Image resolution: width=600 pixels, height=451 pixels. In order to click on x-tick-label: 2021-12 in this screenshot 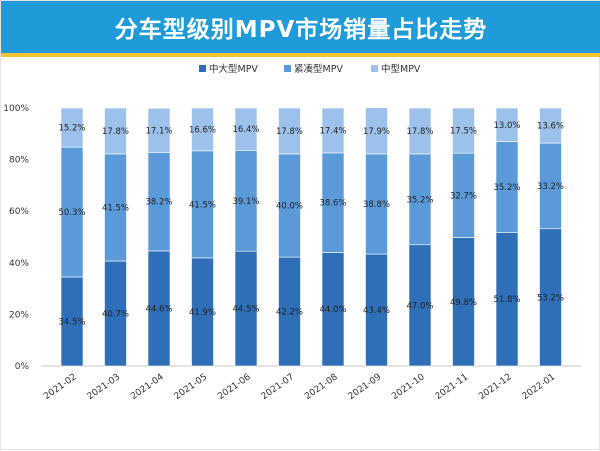, I will do `click(495, 387)`.